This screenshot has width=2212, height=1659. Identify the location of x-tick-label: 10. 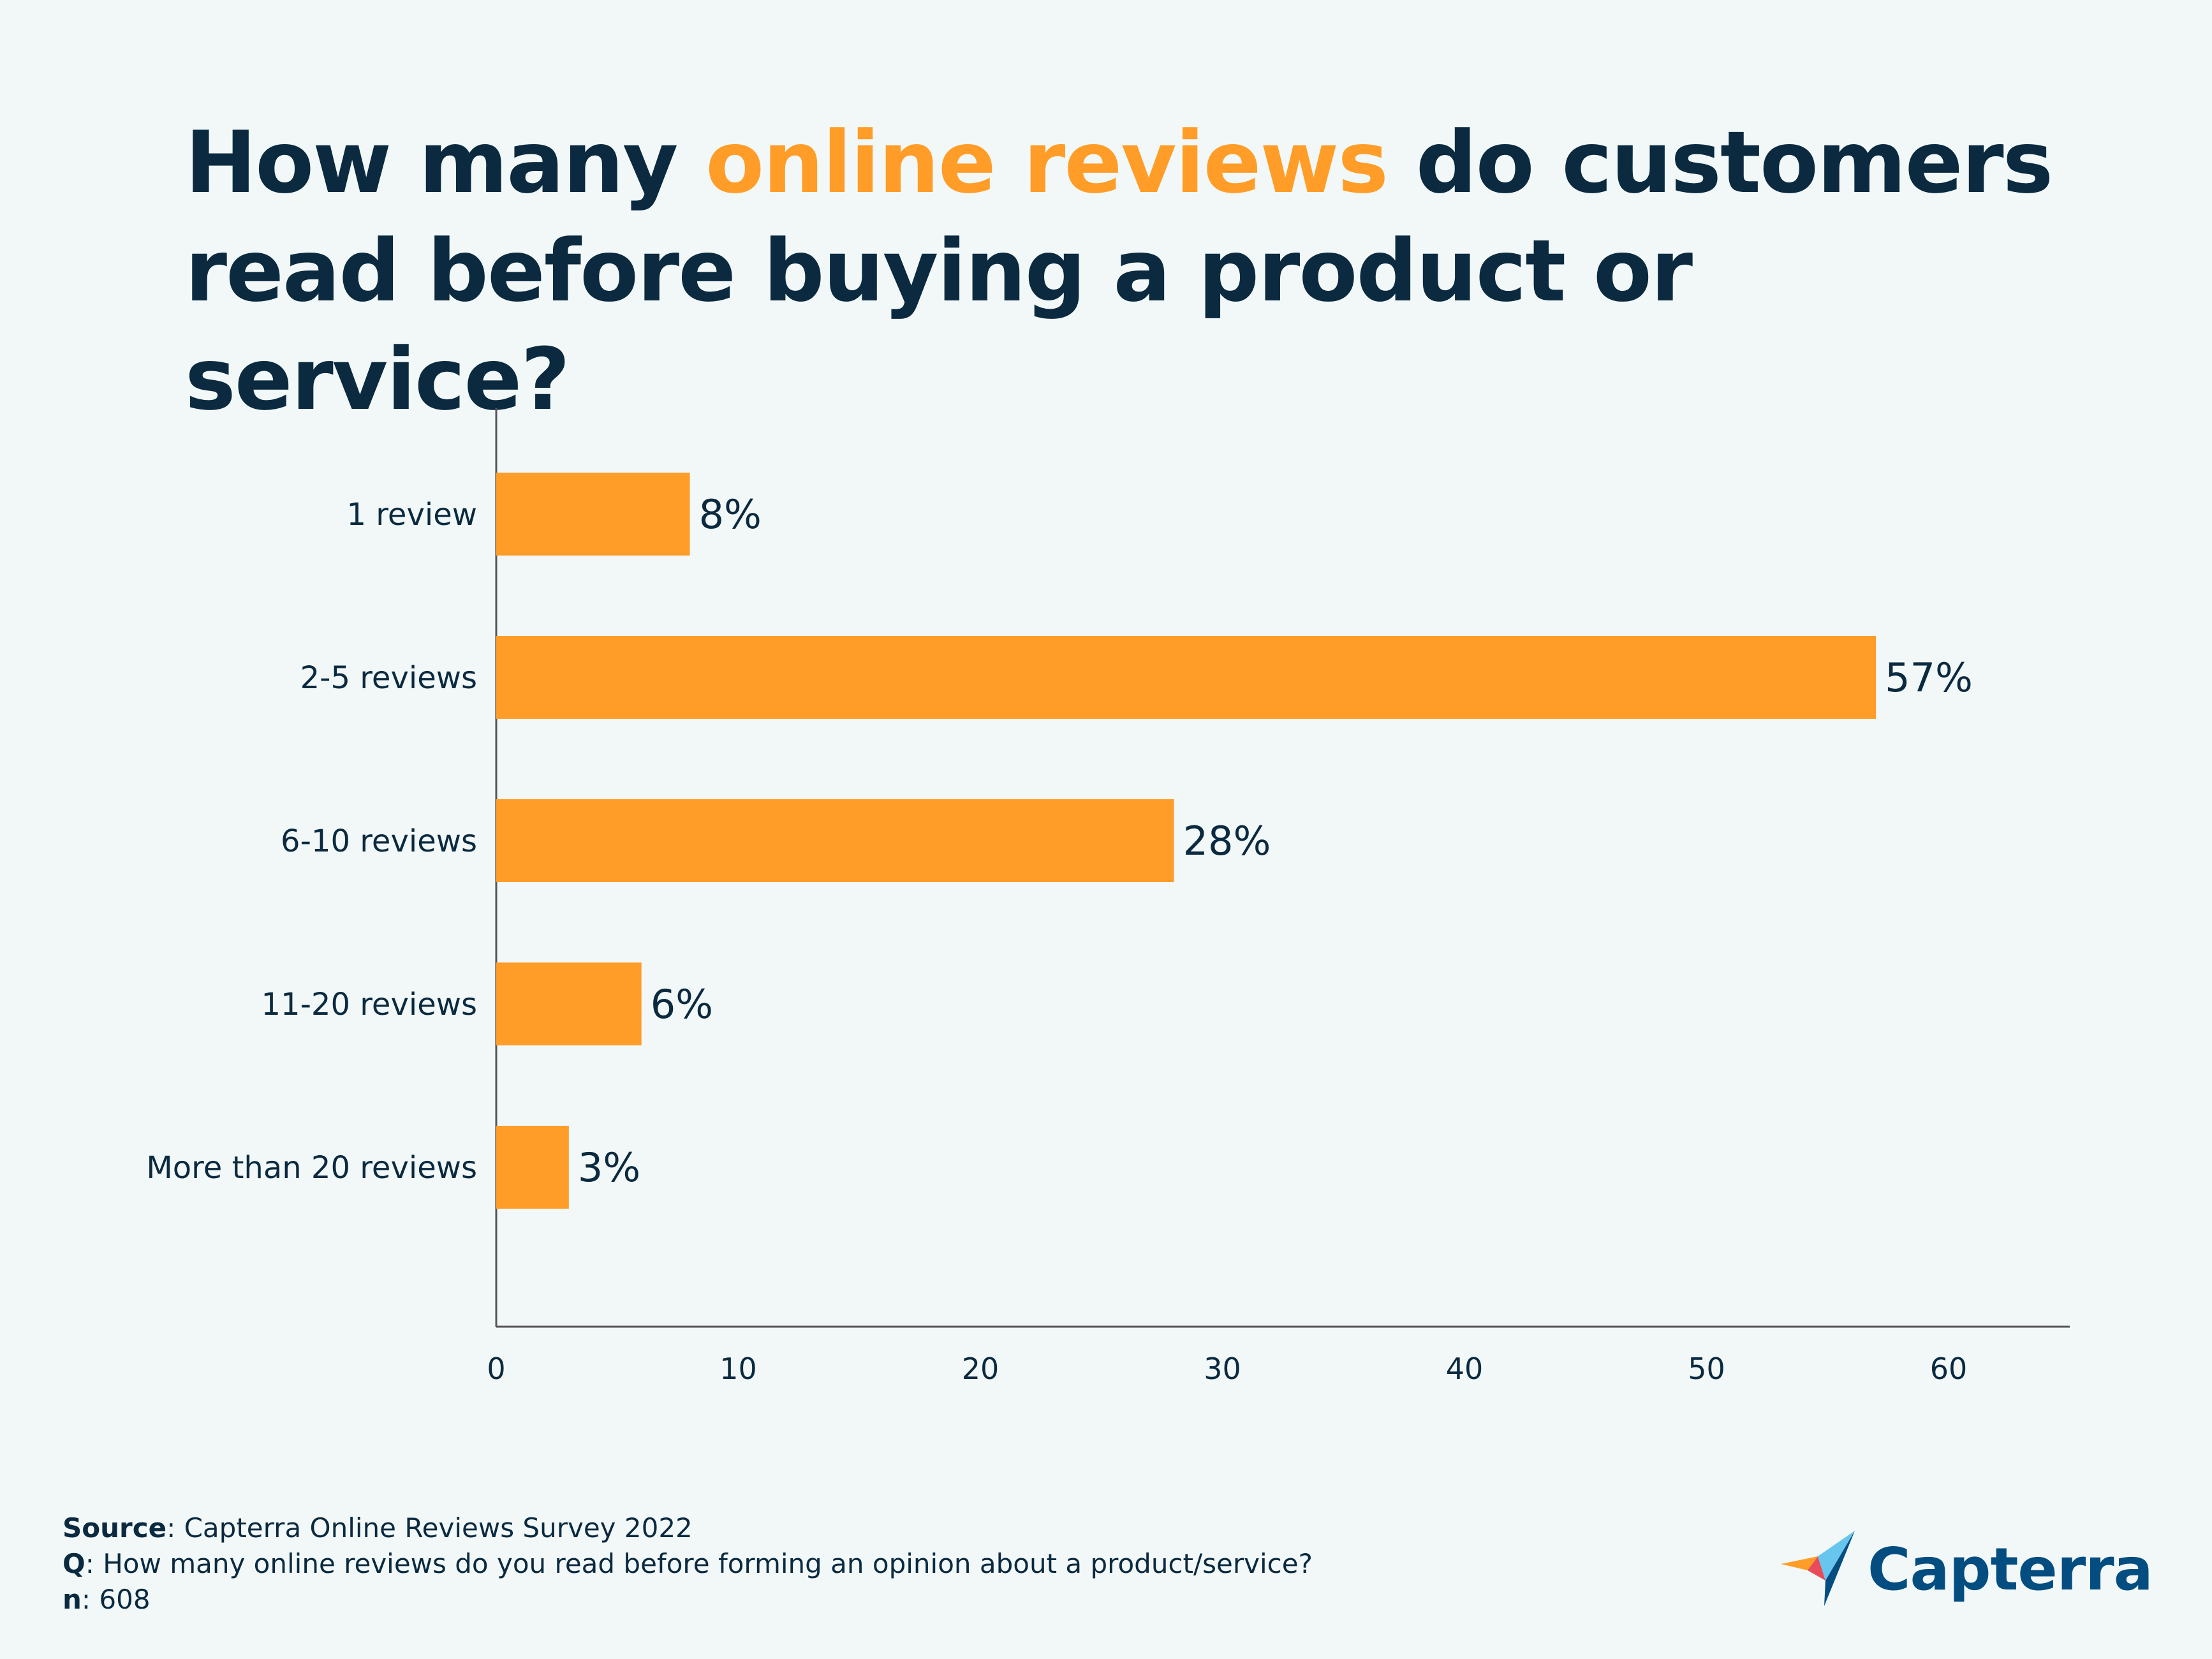
(738, 1369).